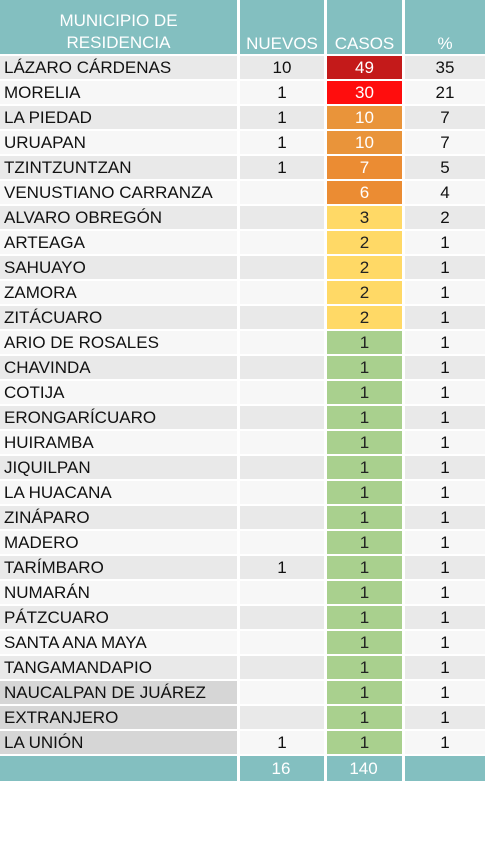  What do you see at coordinates (366, 218) in the screenshot?
I see `casos-cell: 3` at bounding box center [366, 218].